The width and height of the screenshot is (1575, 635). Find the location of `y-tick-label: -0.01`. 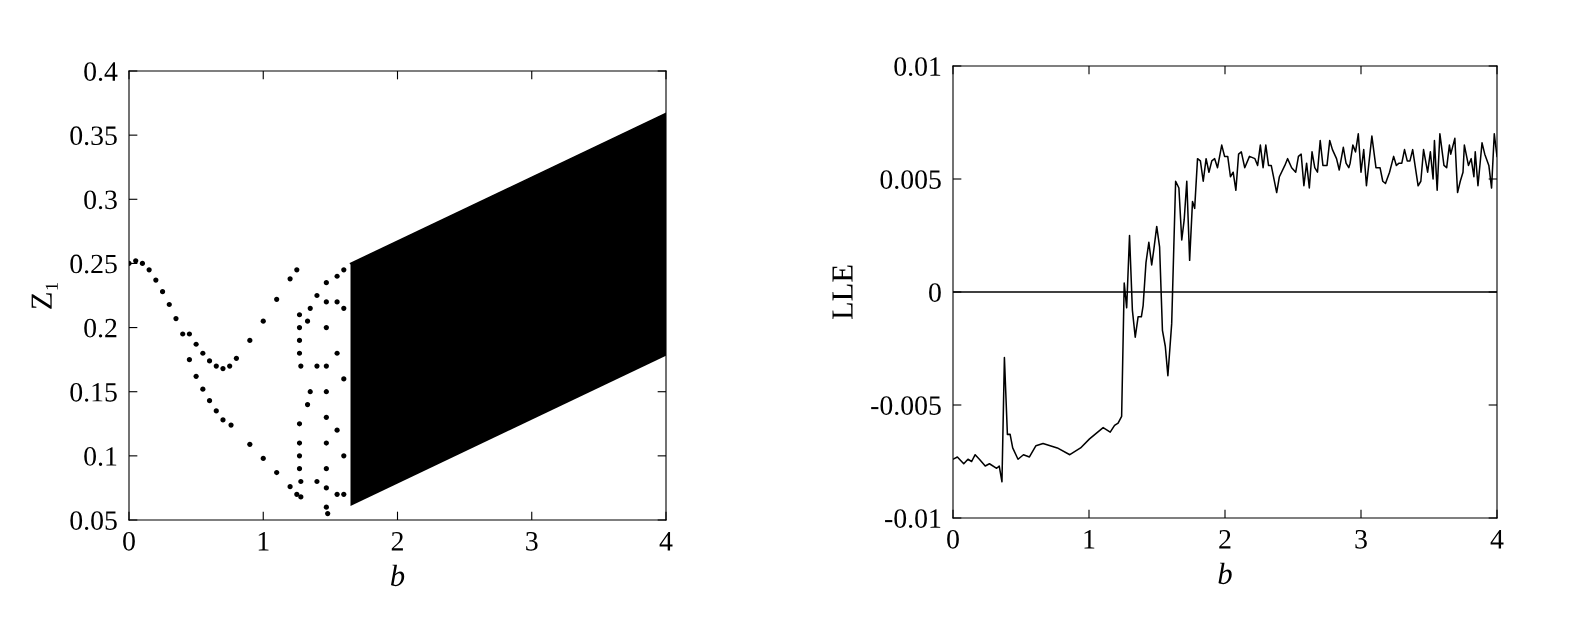

y-tick-label: -0.01 is located at coordinates (913, 519).